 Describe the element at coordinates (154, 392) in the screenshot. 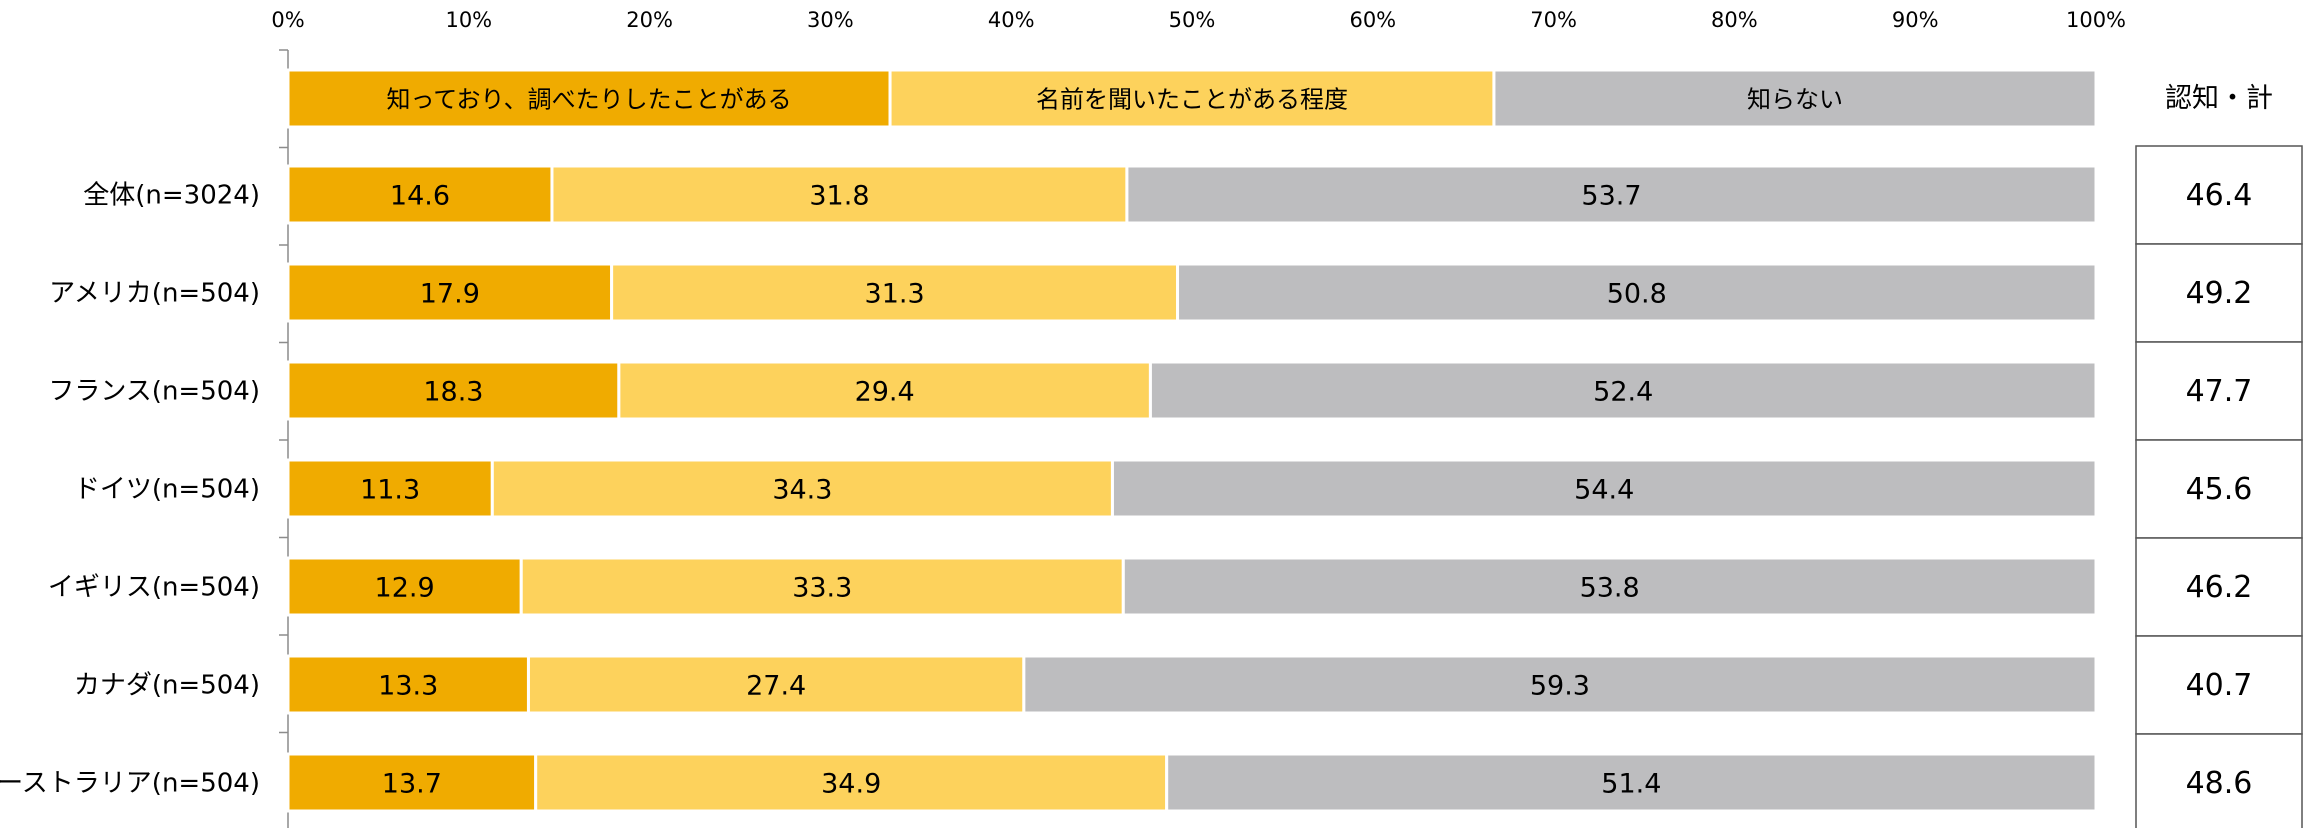

I see `category-label: フランス(n=504)` at that location.